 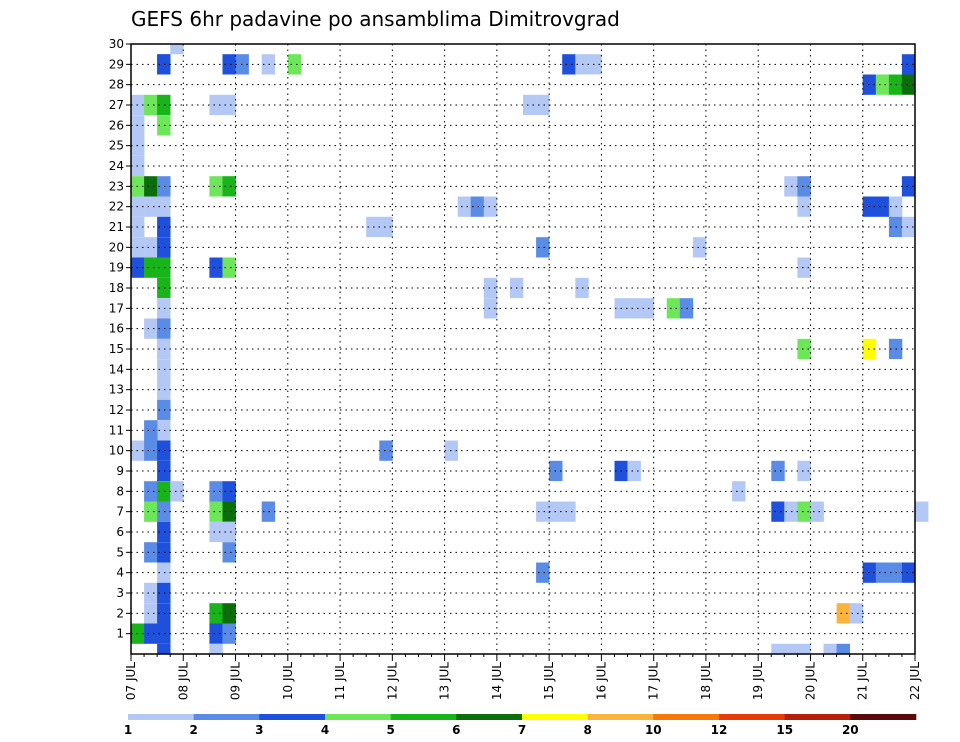 I want to click on y-tick-label: 30, so click(x=116, y=44).